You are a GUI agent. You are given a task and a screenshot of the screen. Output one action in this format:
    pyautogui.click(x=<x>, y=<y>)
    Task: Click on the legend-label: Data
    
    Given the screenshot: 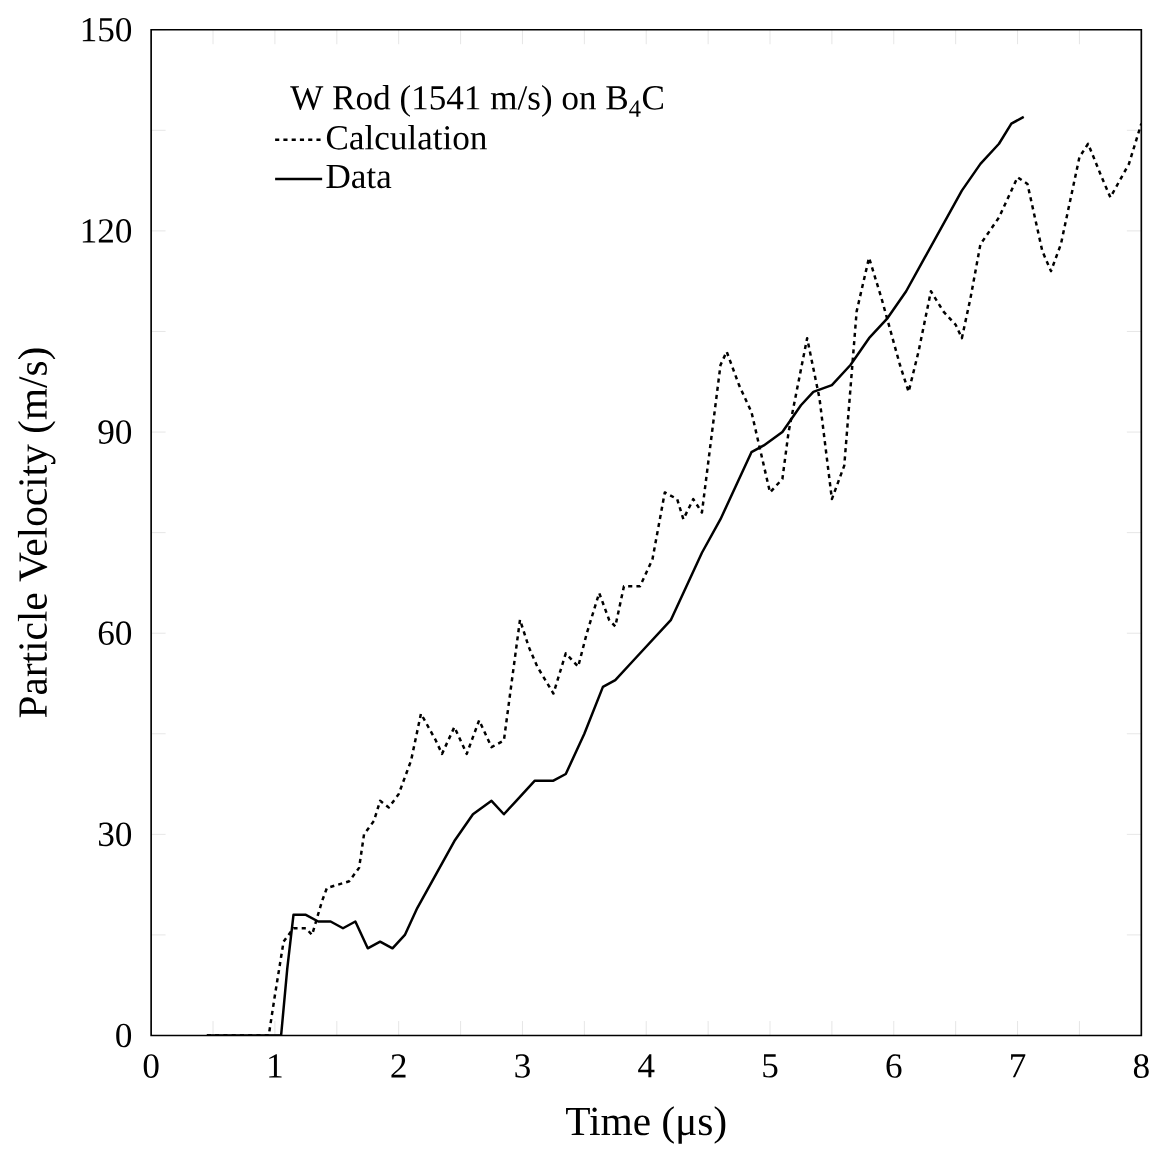 What is the action you would take?
    pyautogui.click(x=359, y=177)
    